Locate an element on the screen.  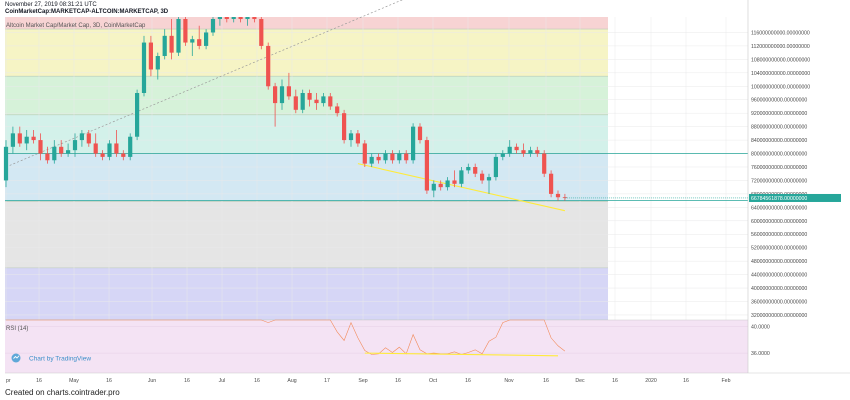
time-tick-label: 17 is located at coordinates (327, 381).